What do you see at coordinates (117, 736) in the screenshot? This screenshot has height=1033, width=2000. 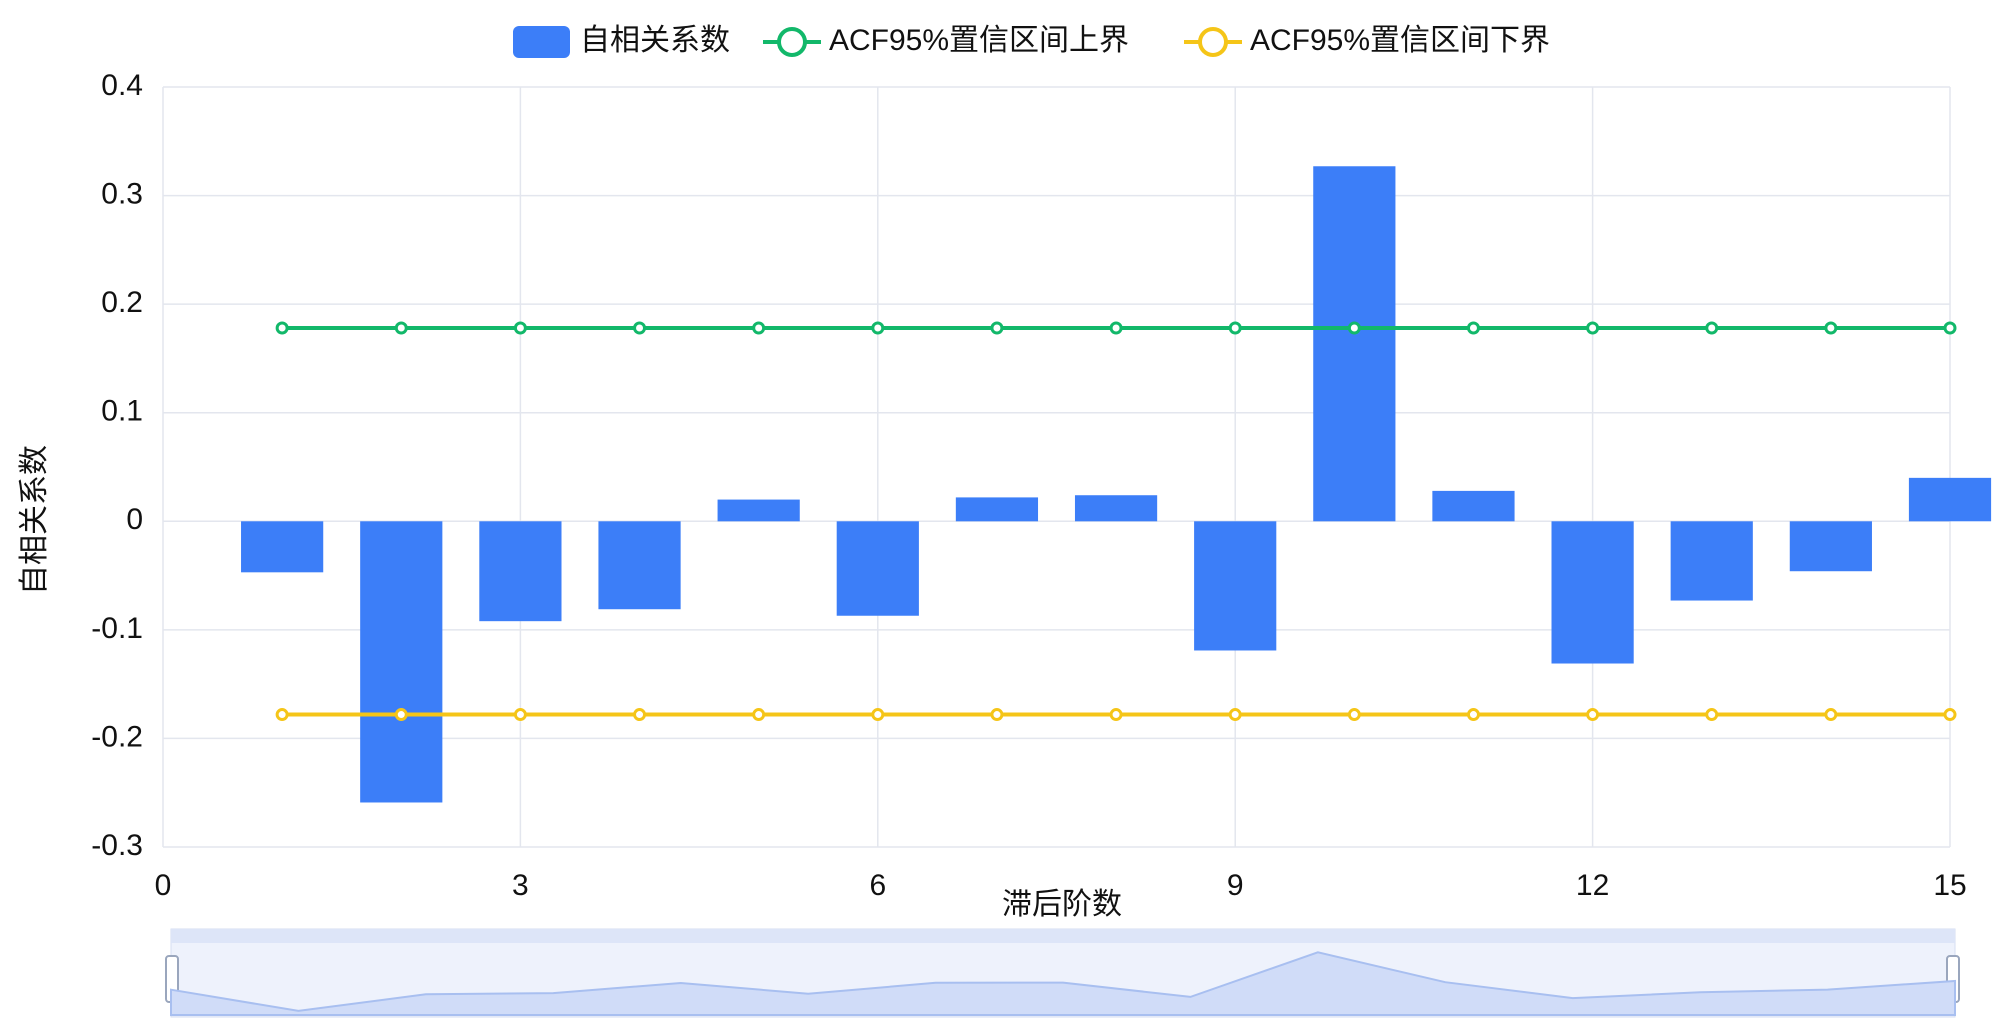 I see `y-tick-label: -0.2` at bounding box center [117, 736].